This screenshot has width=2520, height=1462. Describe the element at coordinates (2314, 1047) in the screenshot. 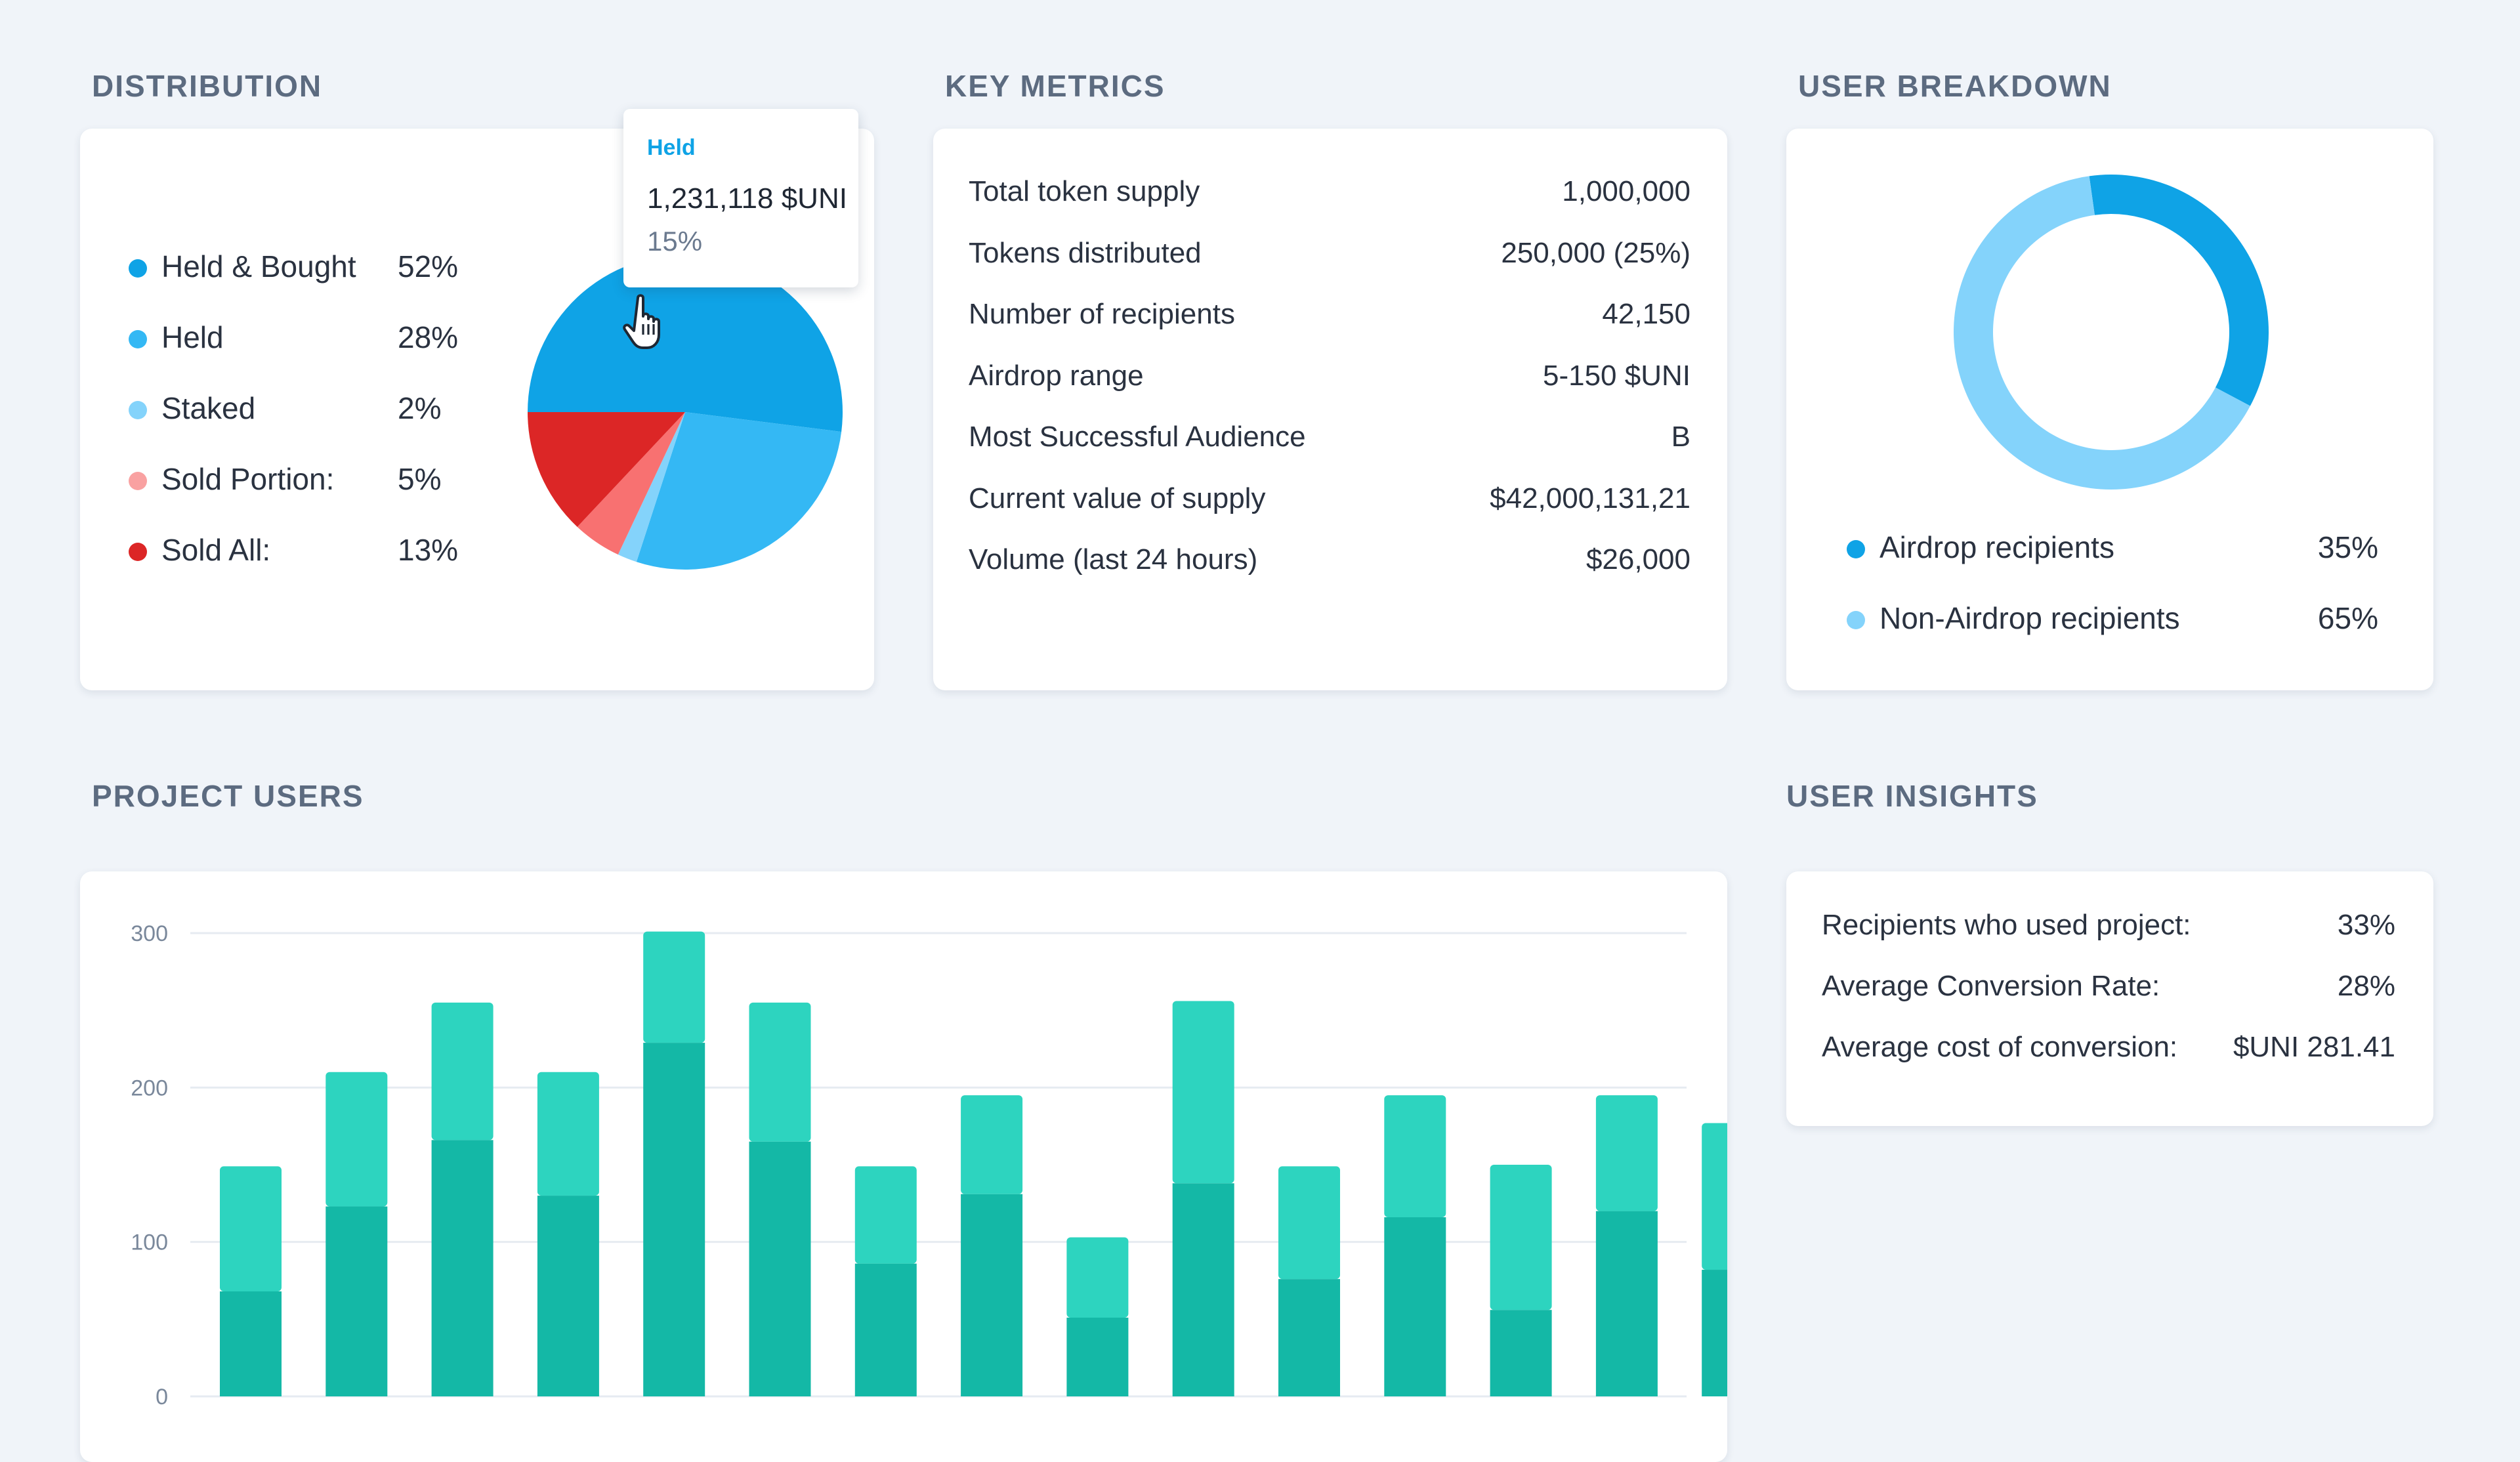

I see `metric-value: $UNI 281.41` at that location.